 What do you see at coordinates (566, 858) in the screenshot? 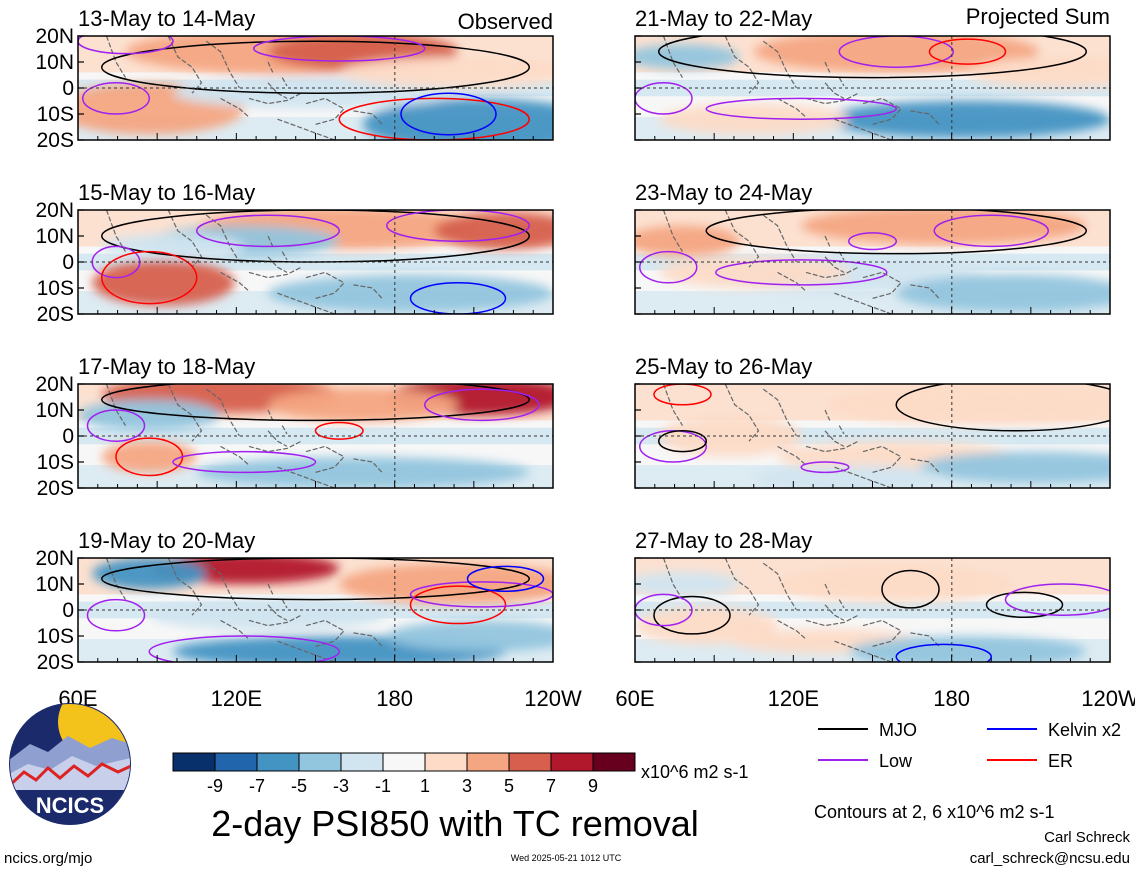
I see `timestamp: Wed 2025-05-21 1012 UTC` at bounding box center [566, 858].